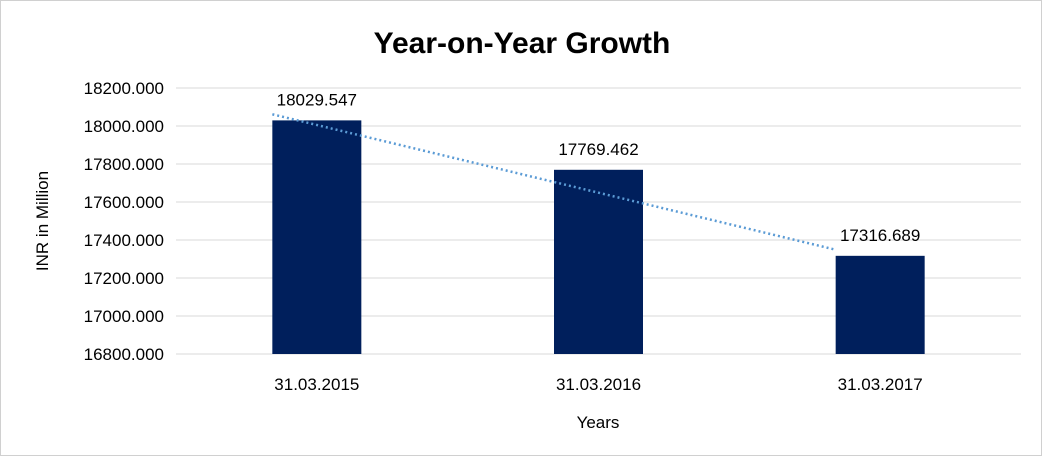  What do you see at coordinates (124, 88) in the screenshot?
I see `y-tick-label: 18200.000` at bounding box center [124, 88].